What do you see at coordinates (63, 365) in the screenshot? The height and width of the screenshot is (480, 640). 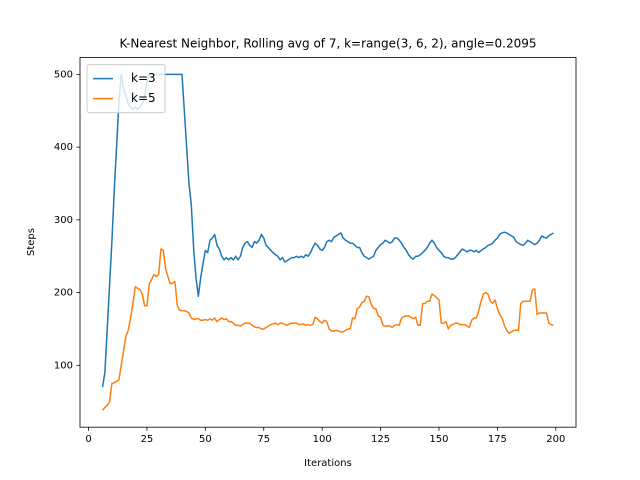 I see `y-tick-label: 100` at bounding box center [63, 365].